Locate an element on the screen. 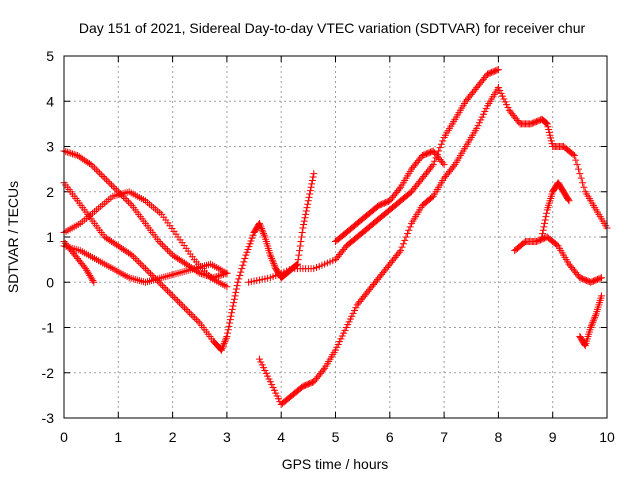 Image resolution: width=640 pixels, height=480 pixels. x-tick-label: 6 is located at coordinates (390, 437).